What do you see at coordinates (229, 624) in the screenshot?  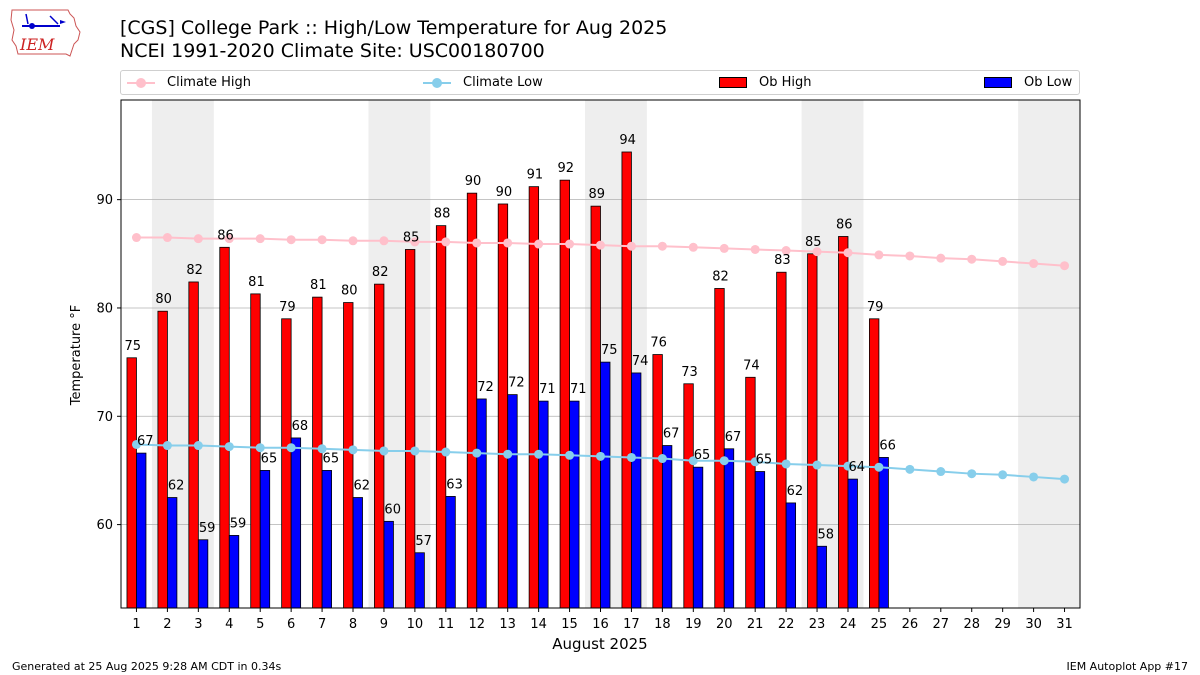 I see `x-tick-label: 4` at bounding box center [229, 624].